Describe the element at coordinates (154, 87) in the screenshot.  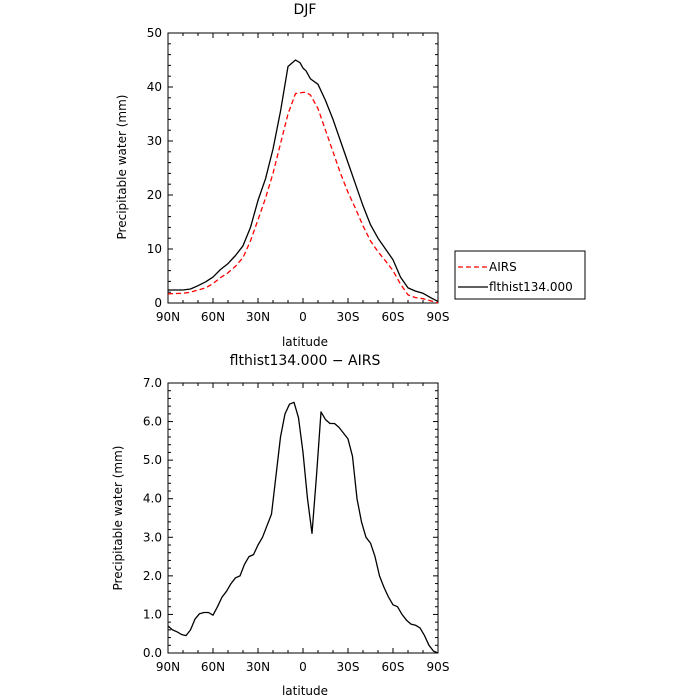
I see `top-y-tick-label: 40` at that location.